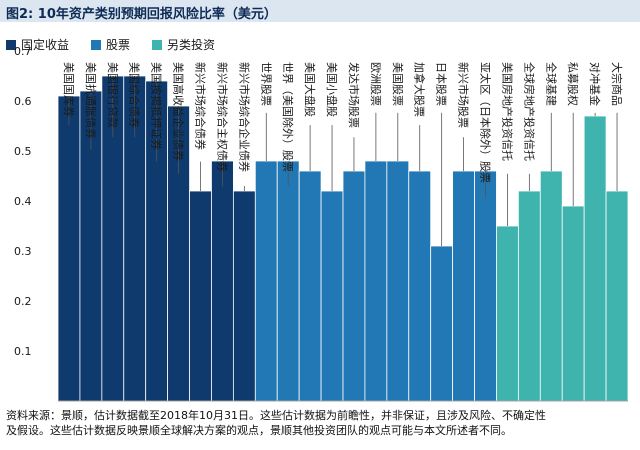 The height and width of the screenshot is (450, 640). What do you see at coordinates (69, 89) in the screenshot?
I see `category-label: 美国国库券` at bounding box center [69, 89].